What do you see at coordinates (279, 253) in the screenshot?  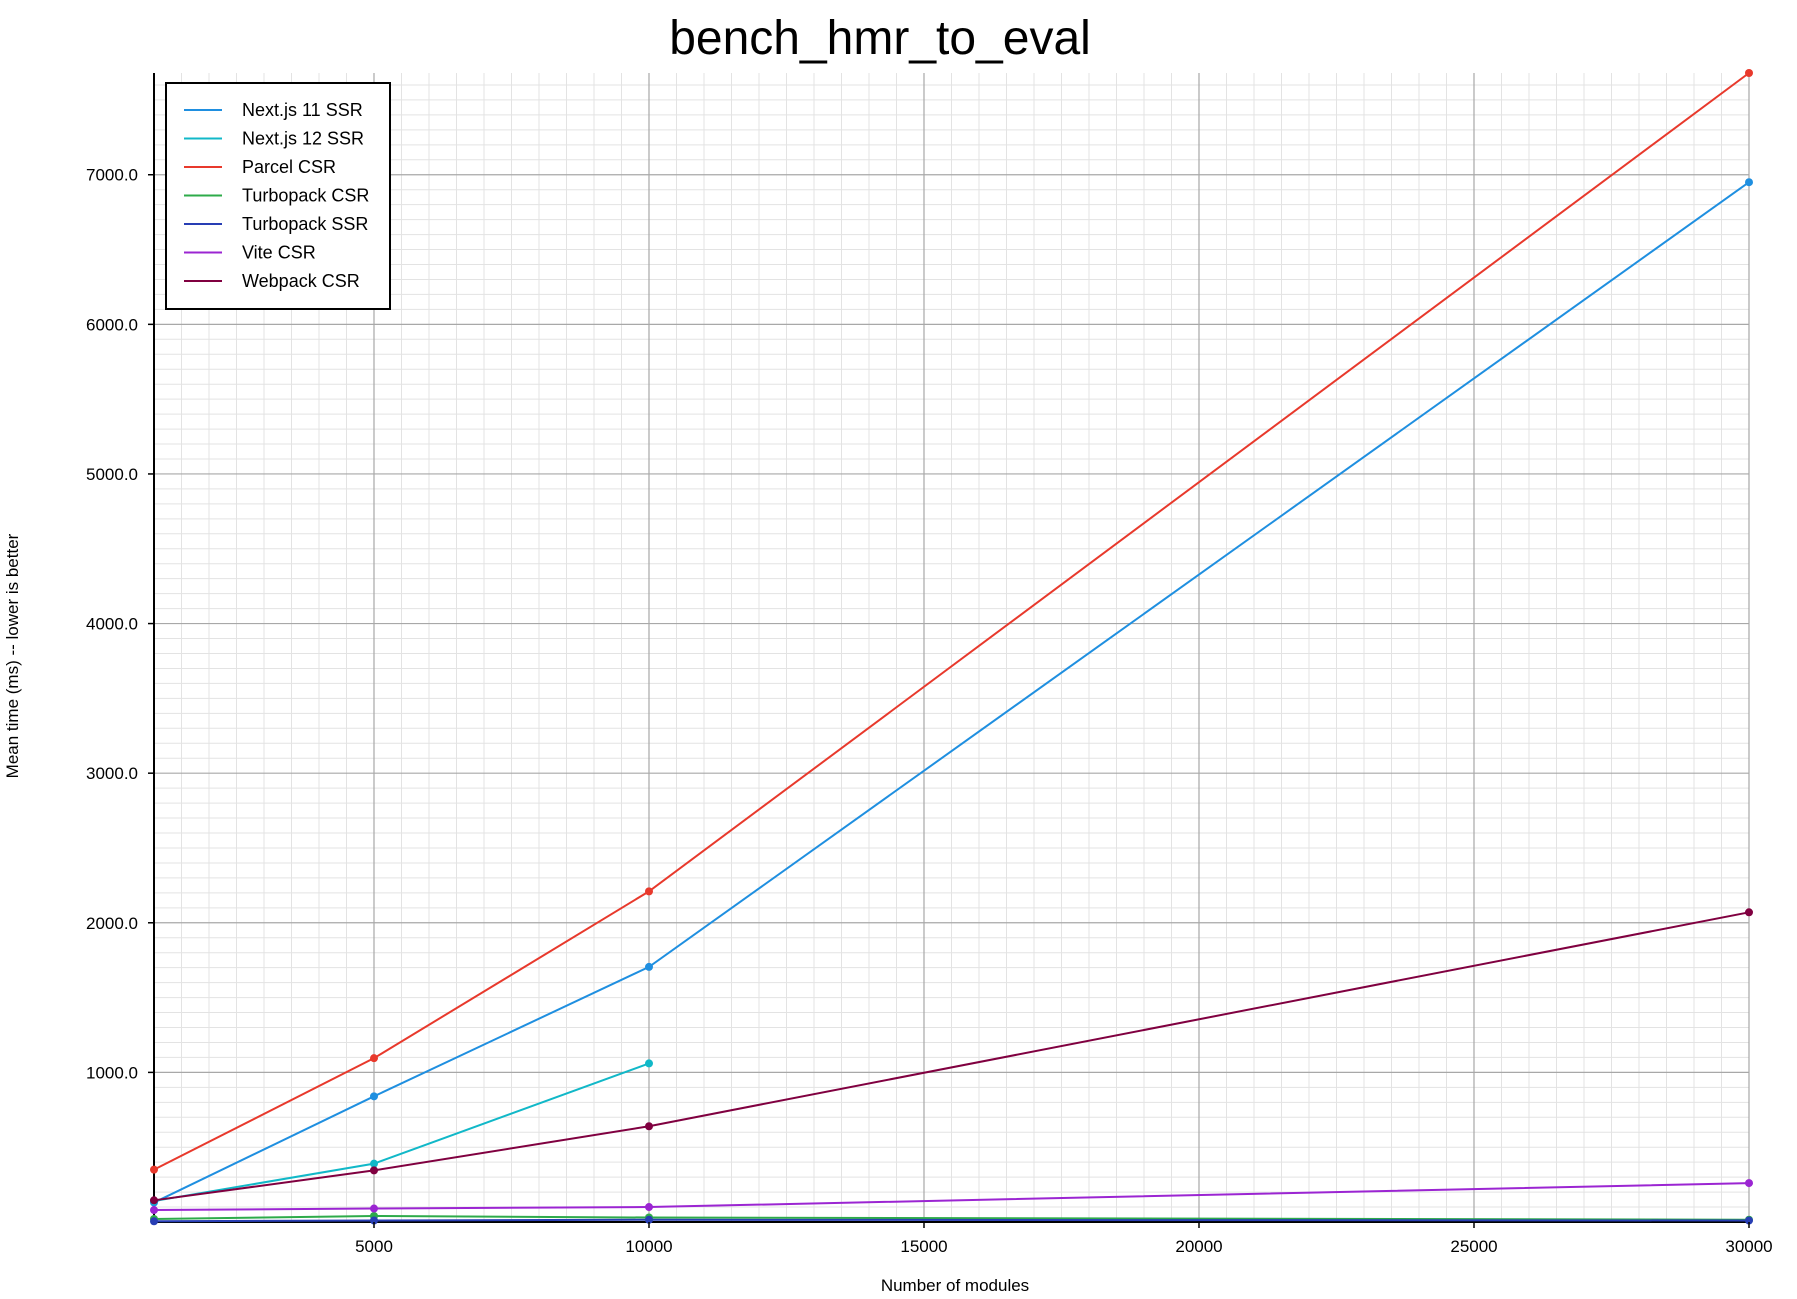 I see `legend-entry: Vite CSR` at bounding box center [279, 253].